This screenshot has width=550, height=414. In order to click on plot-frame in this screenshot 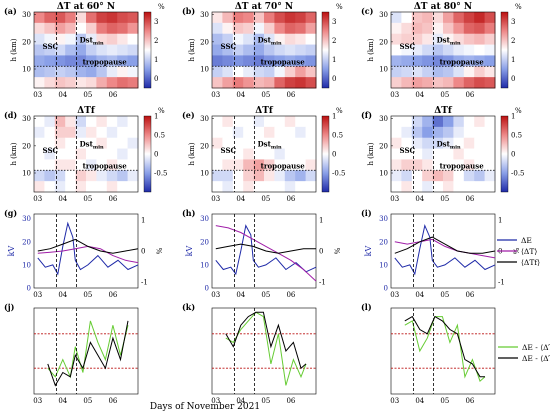, I will do `click(264, 50)`.